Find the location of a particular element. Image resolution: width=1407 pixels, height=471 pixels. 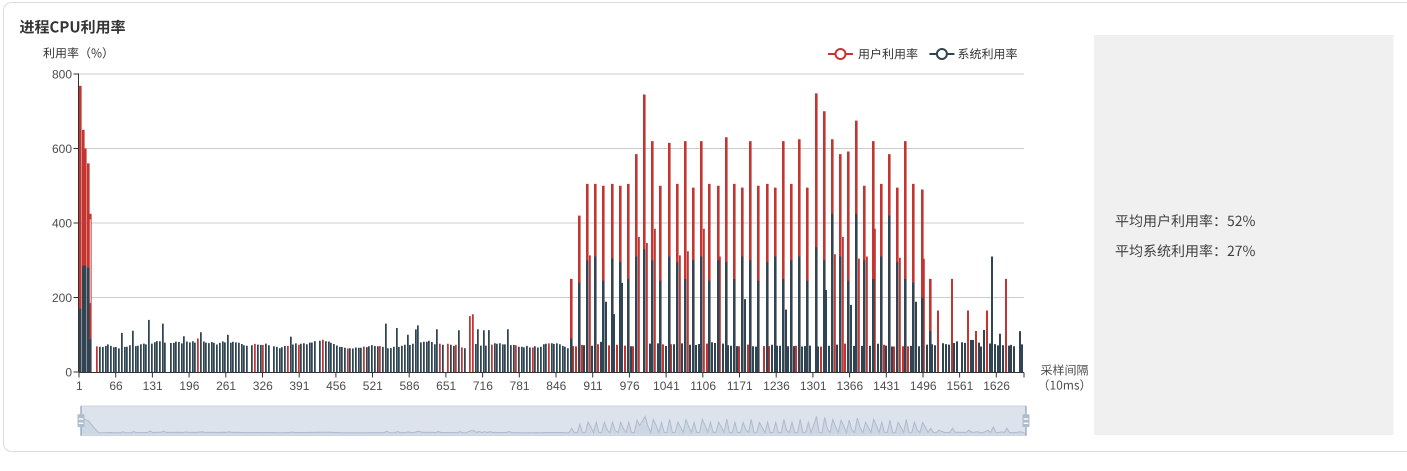

svg-text: 1561 is located at coordinates (960, 386).